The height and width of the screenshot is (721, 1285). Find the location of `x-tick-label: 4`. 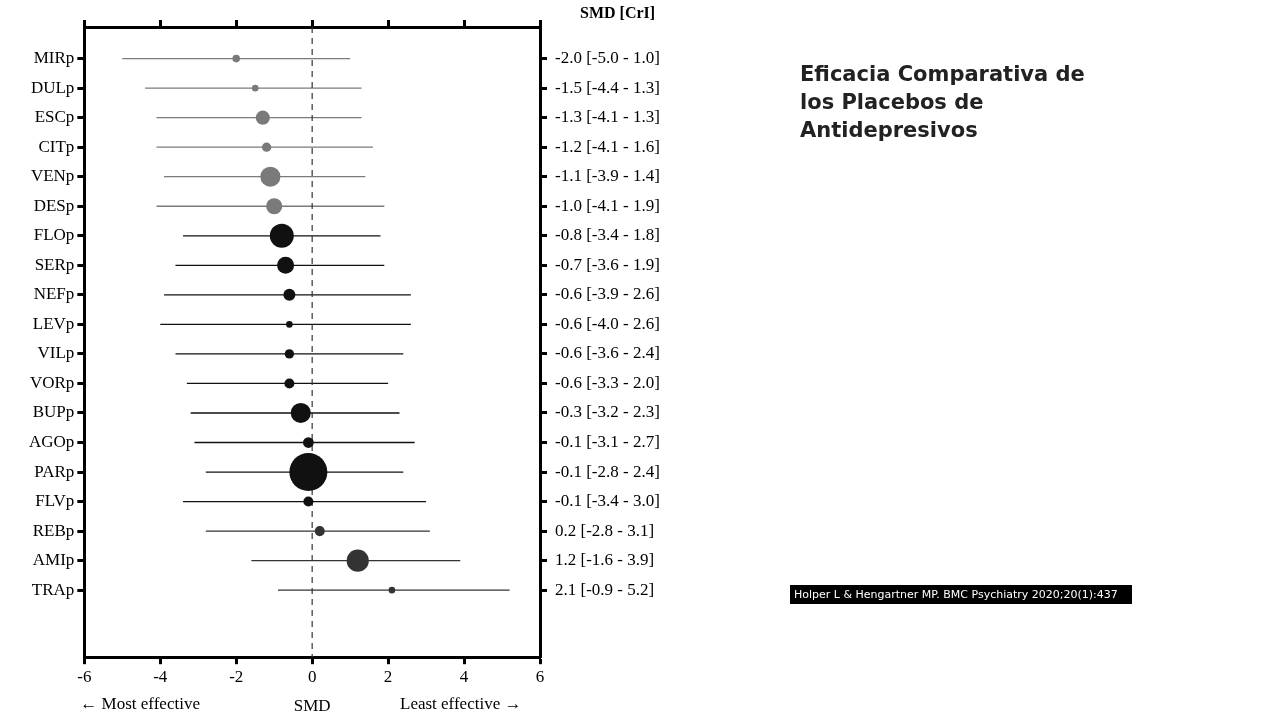

x-tick-label: 4 is located at coordinates (464, 676).